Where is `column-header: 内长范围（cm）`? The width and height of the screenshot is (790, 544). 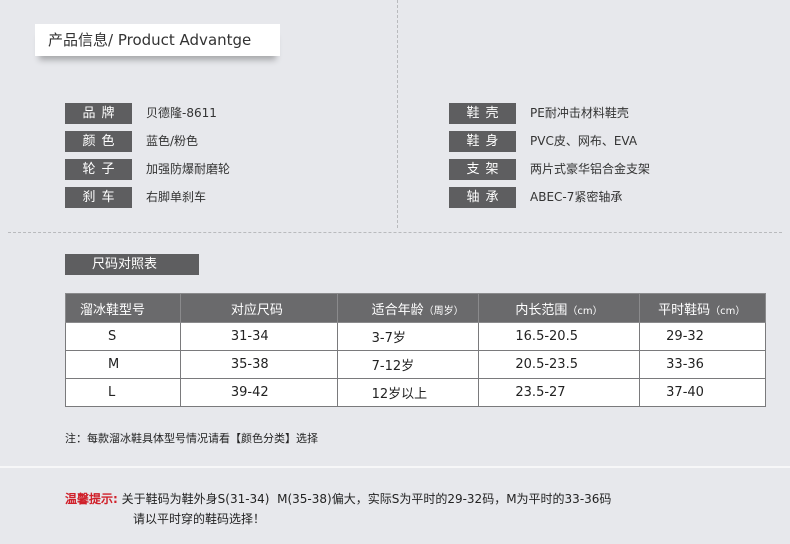 column-header: 内长范围（cm） is located at coordinates (559, 308).